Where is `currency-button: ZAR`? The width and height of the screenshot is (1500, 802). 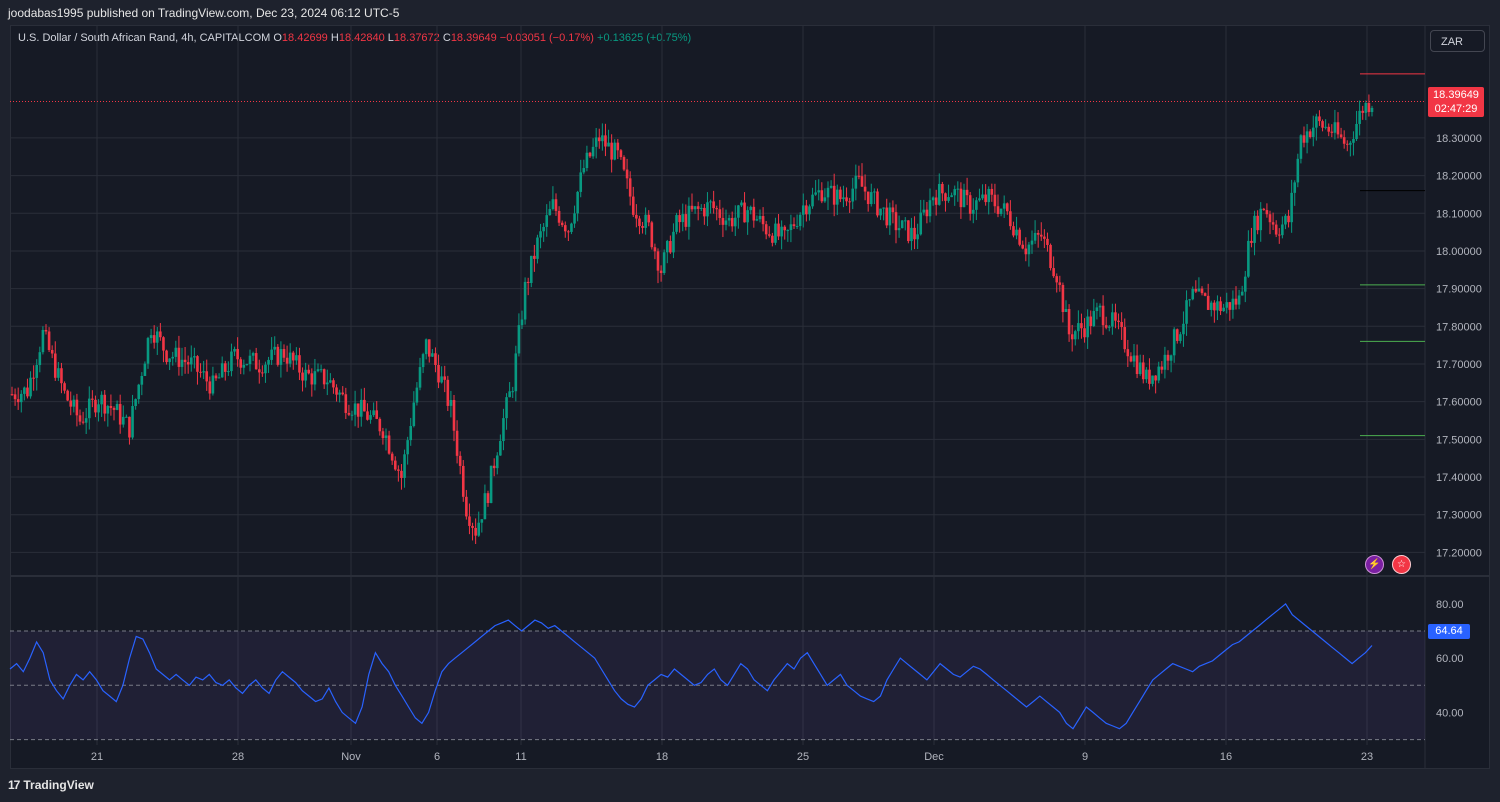 currency-button: ZAR is located at coordinates (1457, 41).